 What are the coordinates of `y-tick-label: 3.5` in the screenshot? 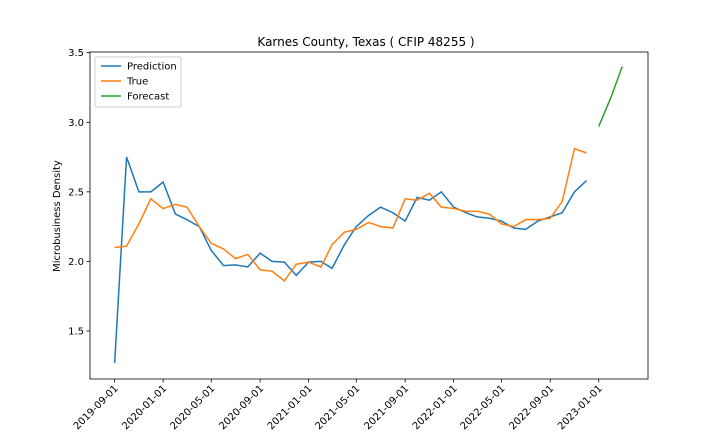 It's located at (76, 53).